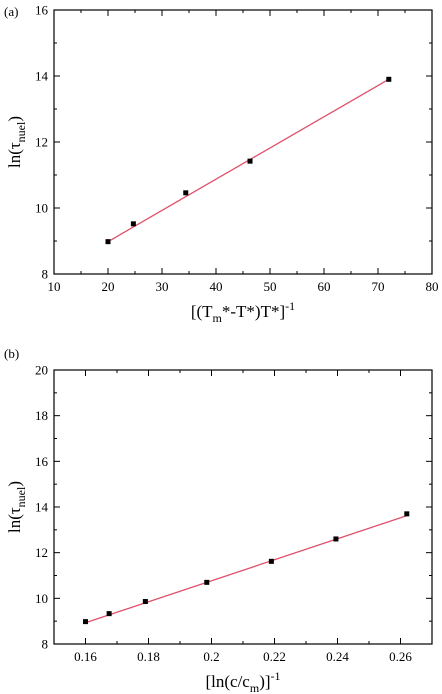  Describe the element at coordinates (216, 286) in the screenshot. I see `x-tick-label: 40` at that location.